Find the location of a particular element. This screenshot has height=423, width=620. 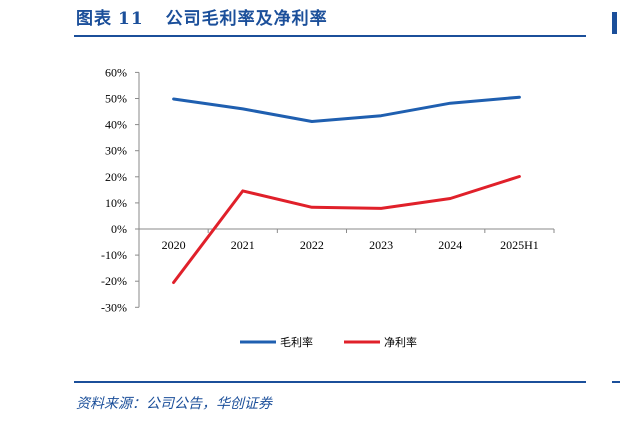

figure-title-text: 公司毛利率及净利率 is located at coordinates (246, 19).